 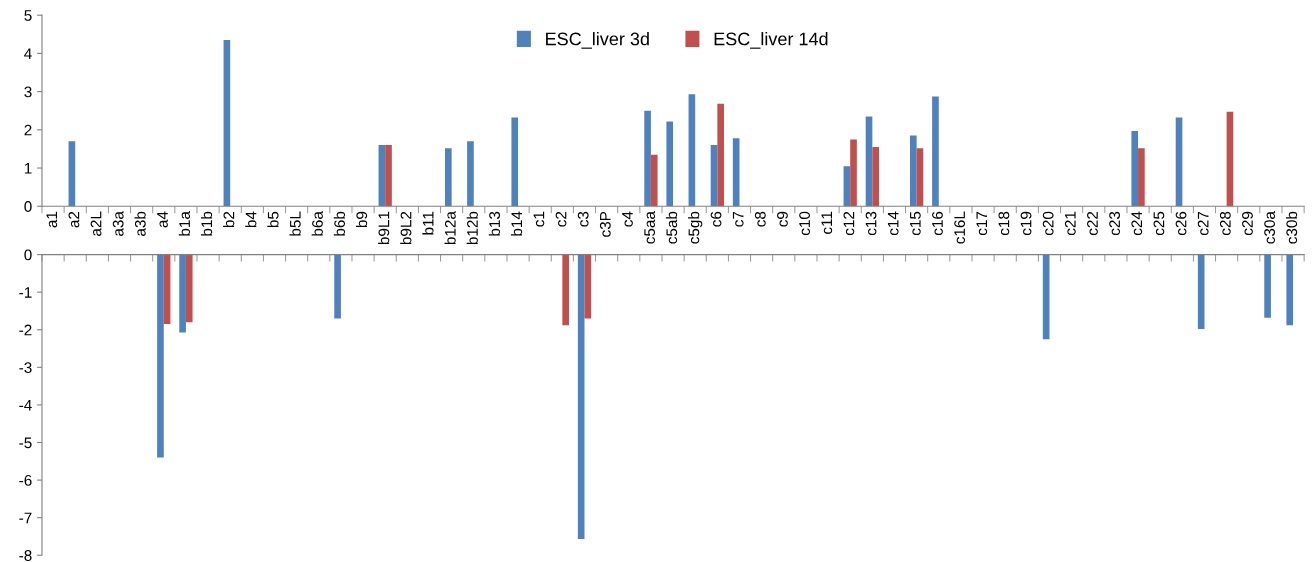 What do you see at coordinates (162, 219) in the screenshot?
I see `x-tick-label: a4` at bounding box center [162, 219].